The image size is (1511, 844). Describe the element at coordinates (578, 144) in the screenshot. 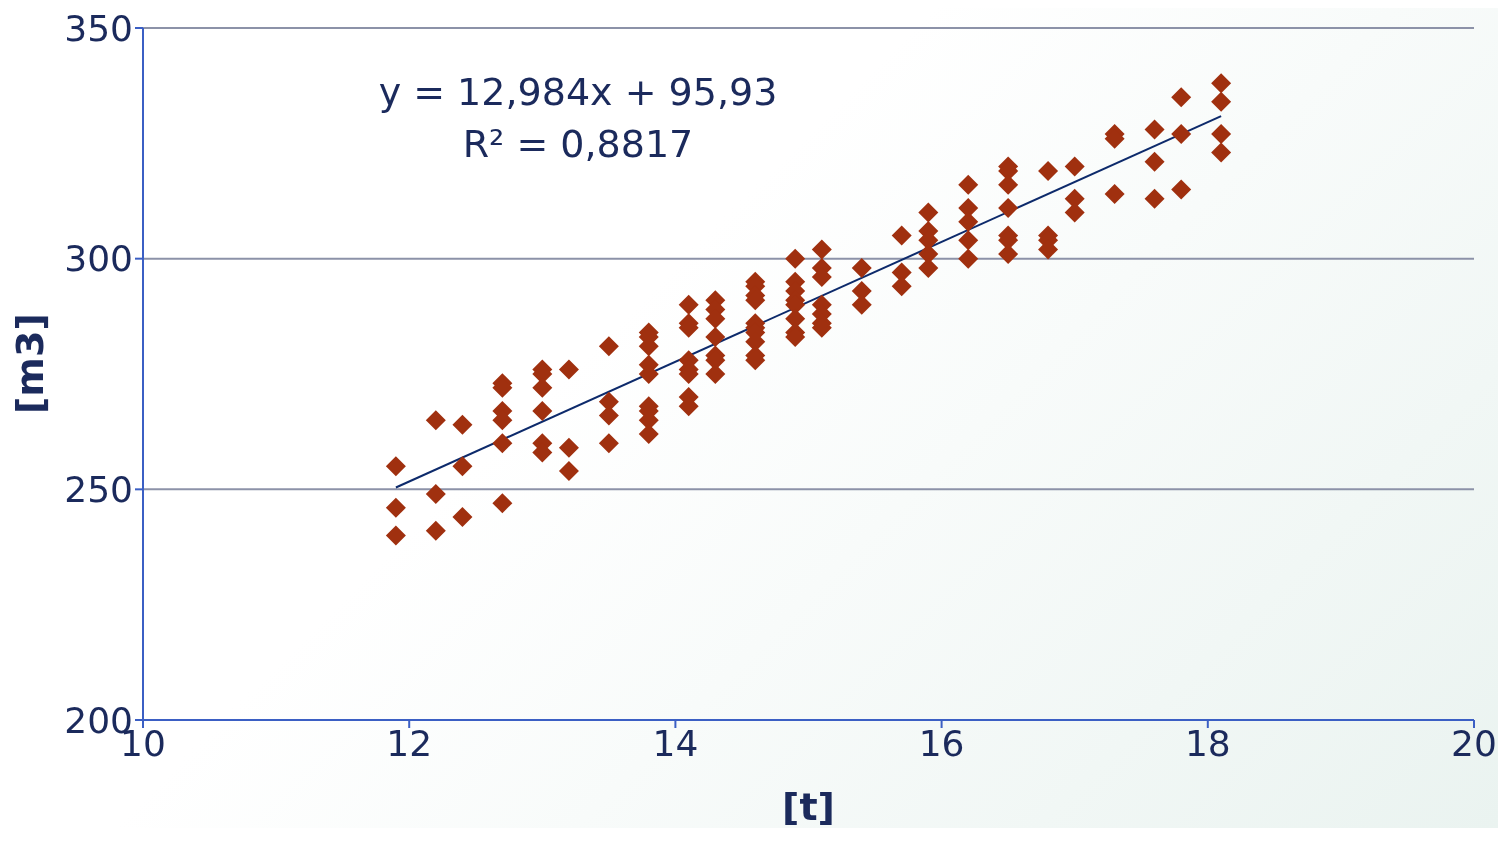

I see `annotation: R² = 0,8817` at that location.